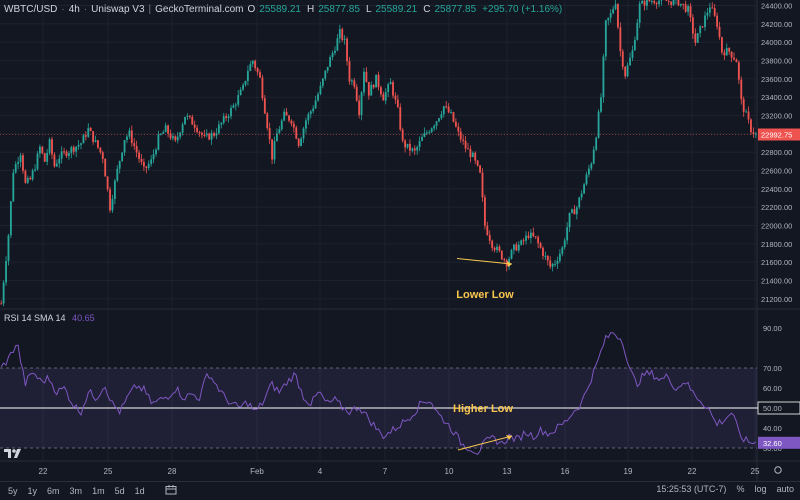 The width and height of the screenshot is (800, 500). What do you see at coordinates (280, 9) in the screenshot?
I see `open-value: 25589.21` at bounding box center [280, 9].